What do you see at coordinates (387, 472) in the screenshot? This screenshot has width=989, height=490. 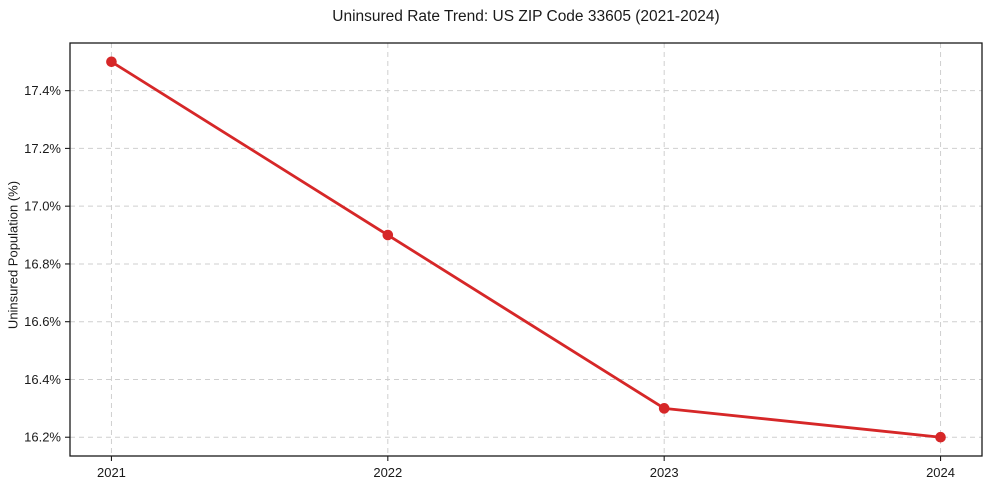 I see `x-tick-label: 2022` at bounding box center [387, 472].